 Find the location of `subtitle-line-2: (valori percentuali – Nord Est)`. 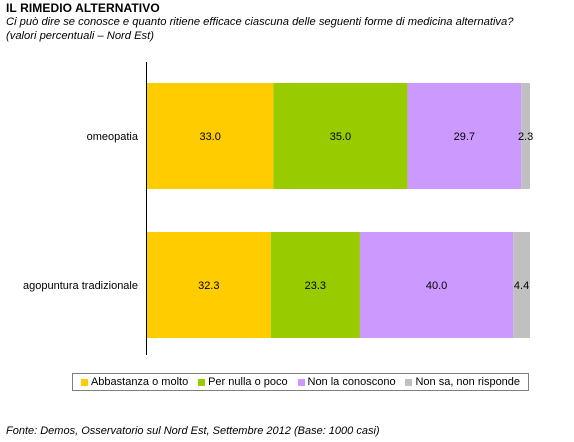

subtitle-line-2: (valori percentuali – Nord Est) is located at coordinates (80, 36).